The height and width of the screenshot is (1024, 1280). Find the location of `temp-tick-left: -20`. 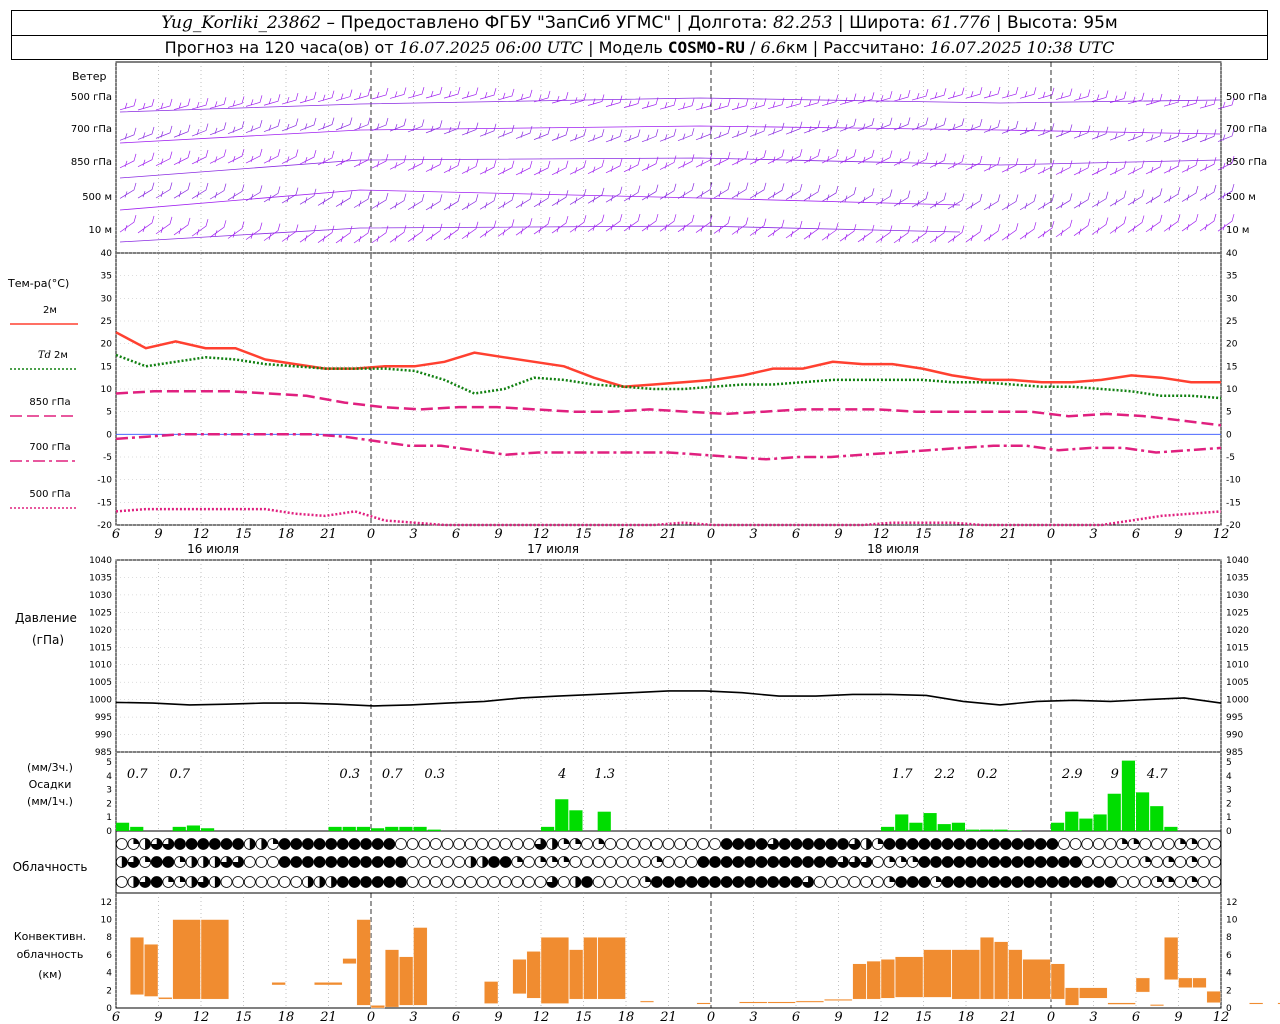

temp-tick-left: -20 is located at coordinates (104, 526).